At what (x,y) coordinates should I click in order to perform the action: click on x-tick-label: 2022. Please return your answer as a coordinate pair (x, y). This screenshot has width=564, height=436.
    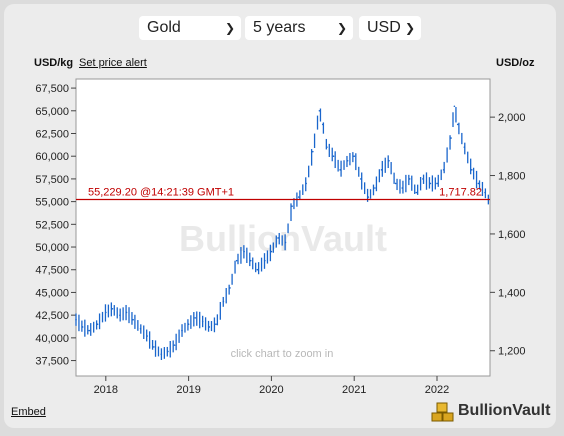
    Looking at the image, I should click on (437, 390).